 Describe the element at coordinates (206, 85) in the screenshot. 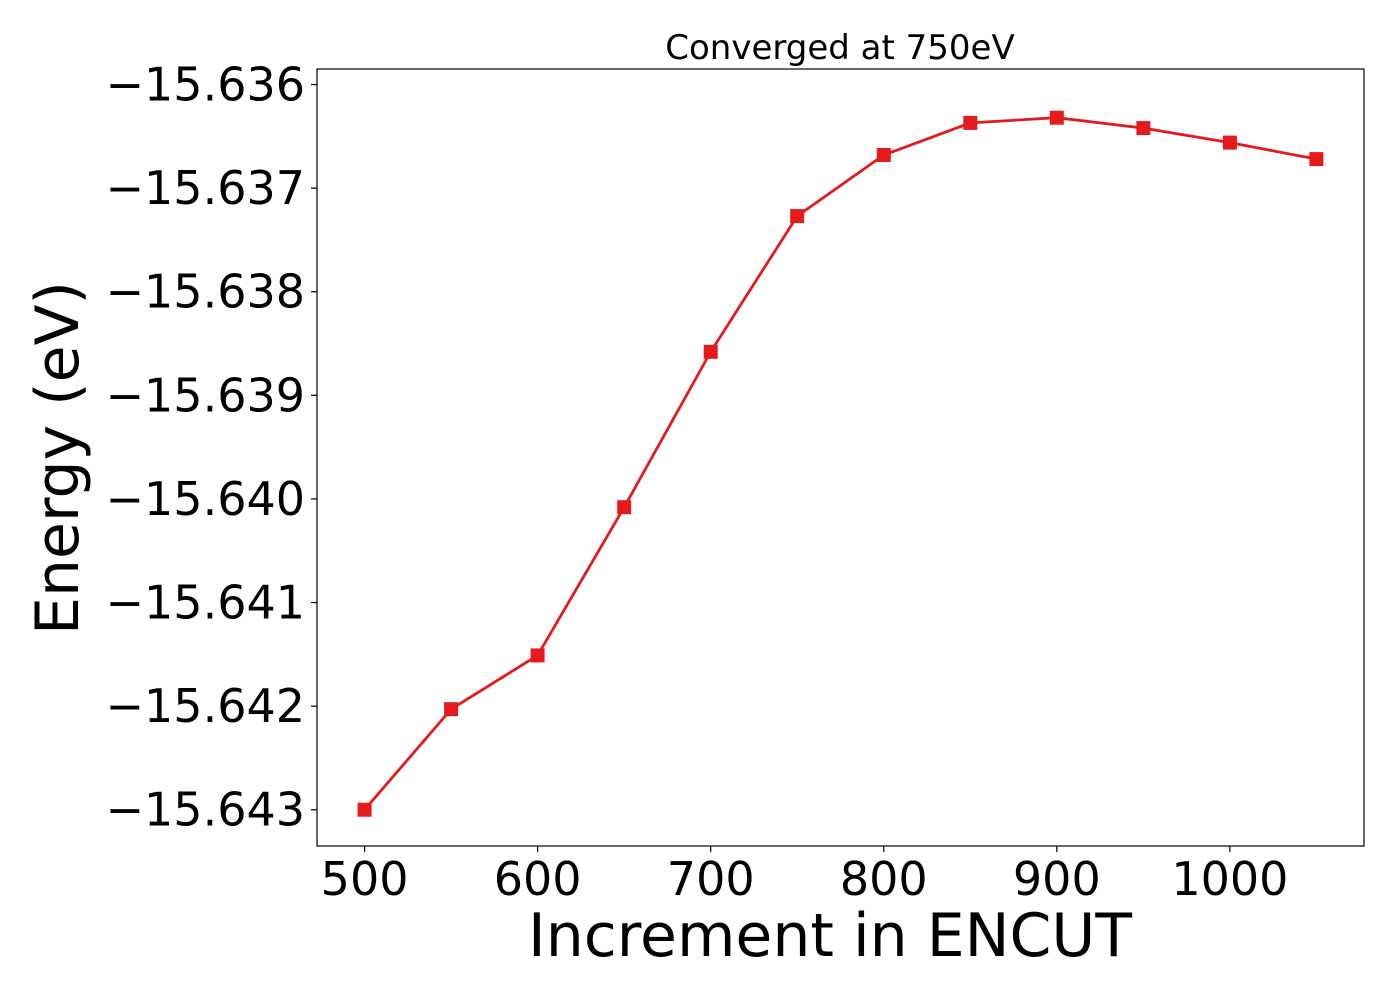

I see `y-tick-label: −15.636` at that location.